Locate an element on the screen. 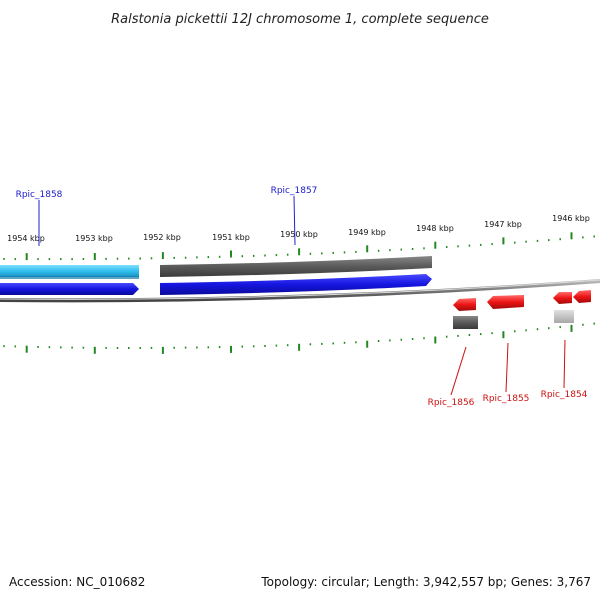  scale-label-1954: 1954 kbp is located at coordinates (26, 238).